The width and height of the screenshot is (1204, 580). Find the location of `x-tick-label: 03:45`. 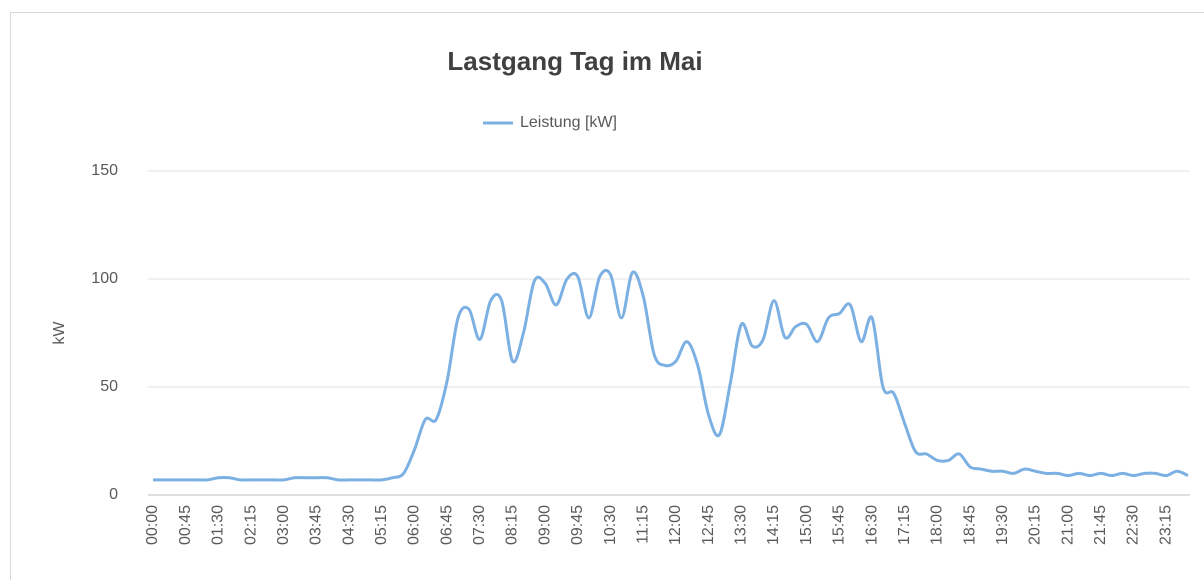

x-tick-label: 03:45 is located at coordinates (316, 525).